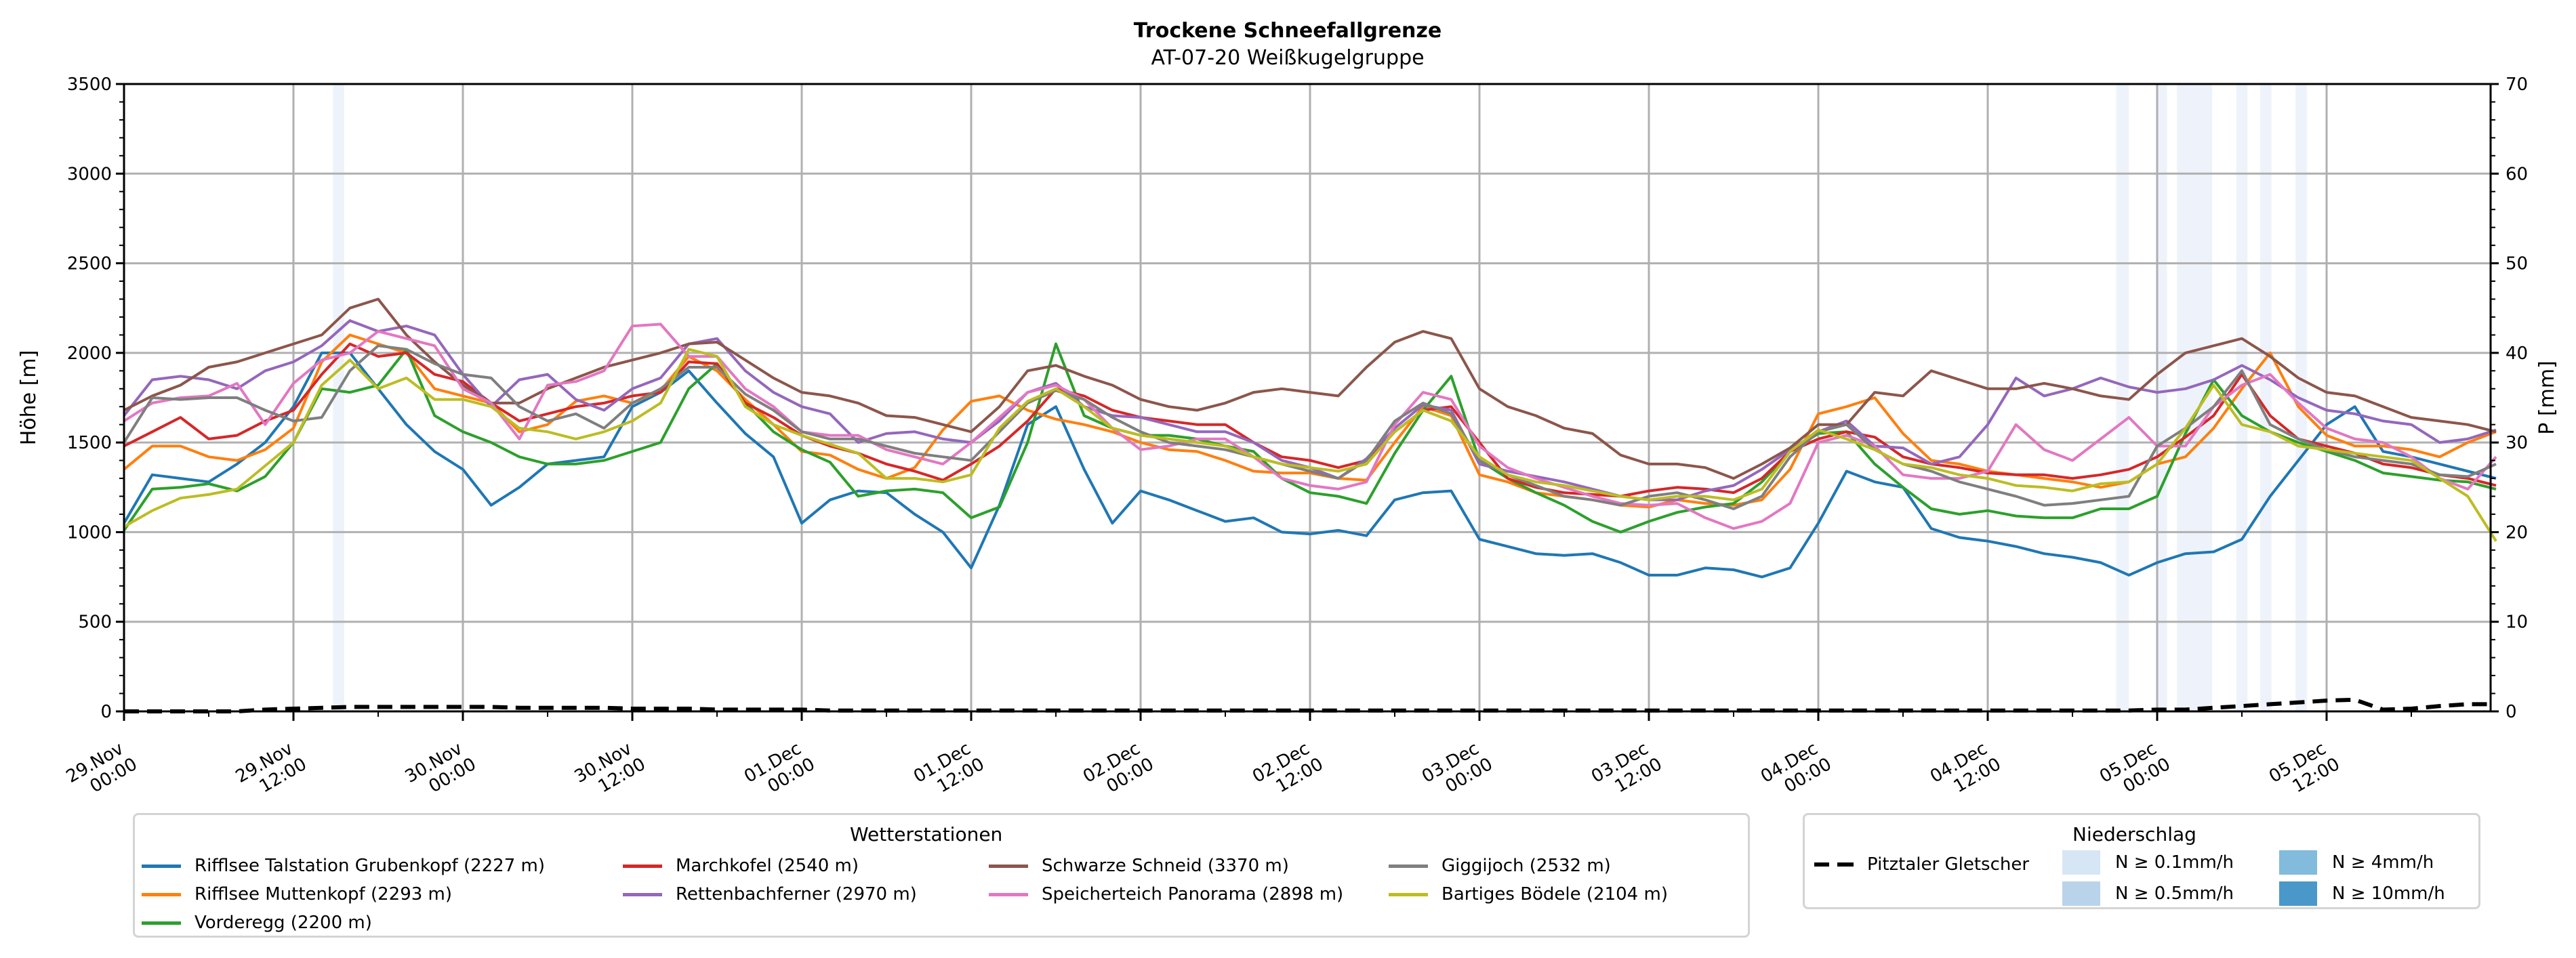 This screenshot has height=958, width=2576. I want to click on legend-label: N ≥ 10mm/h, so click(2388, 893).